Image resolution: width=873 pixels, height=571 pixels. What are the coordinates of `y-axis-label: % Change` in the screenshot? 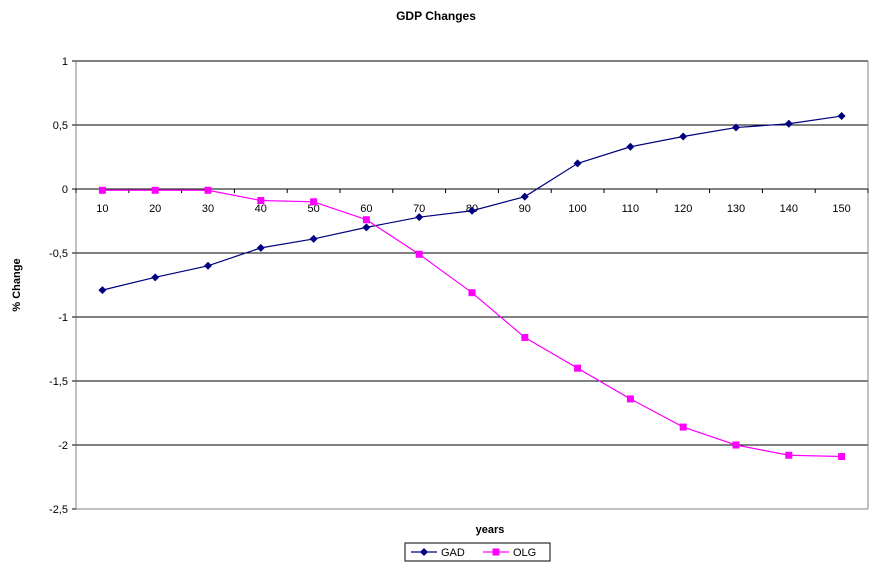 It's located at (17, 284).